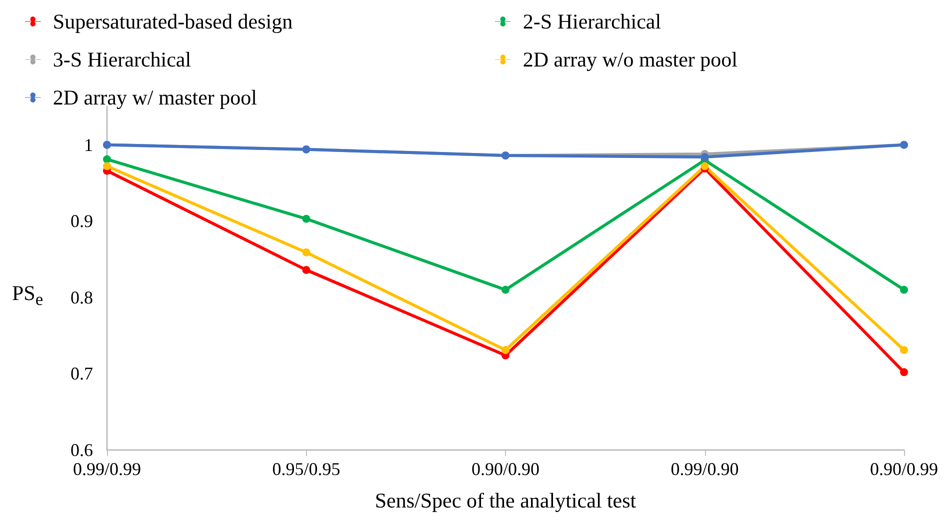  I want to click on y-tick-label: 1, so click(88, 144).